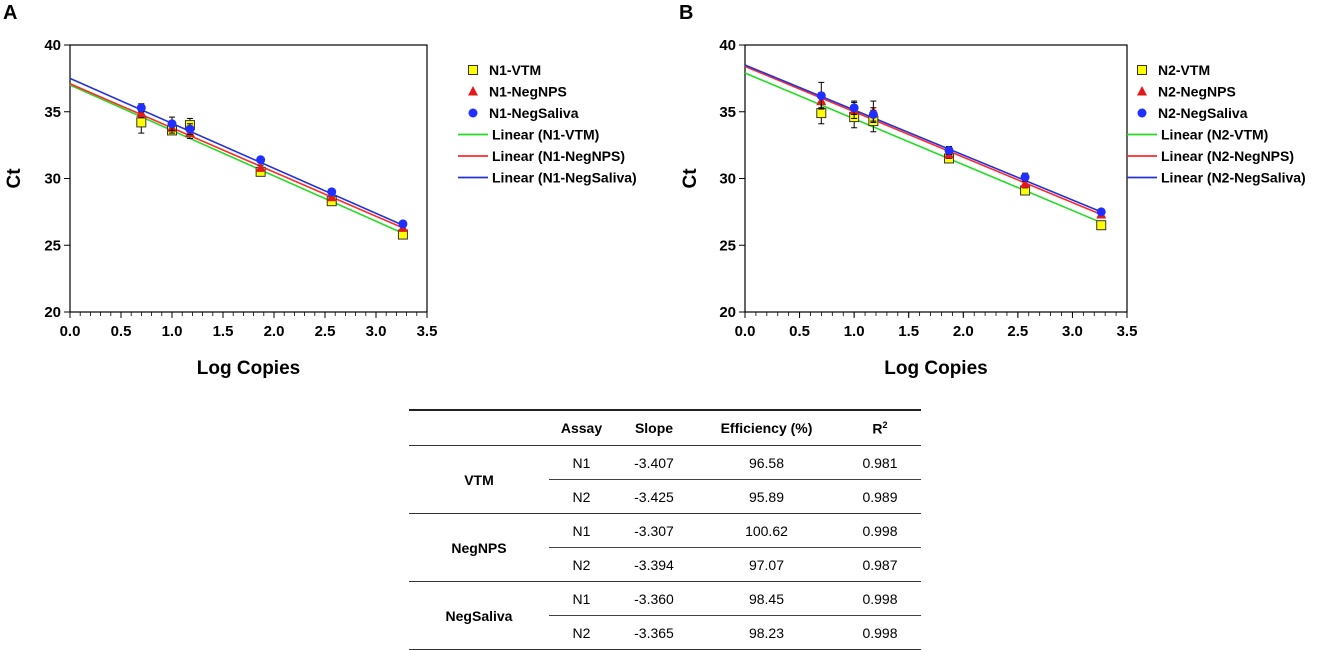 The image size is (1325, 650). What do you see at coordinates (515, 70) in the screenshot?
I see `a-legend-label-n1-vtm: N1-VTM` at bounding box center [515, 70].